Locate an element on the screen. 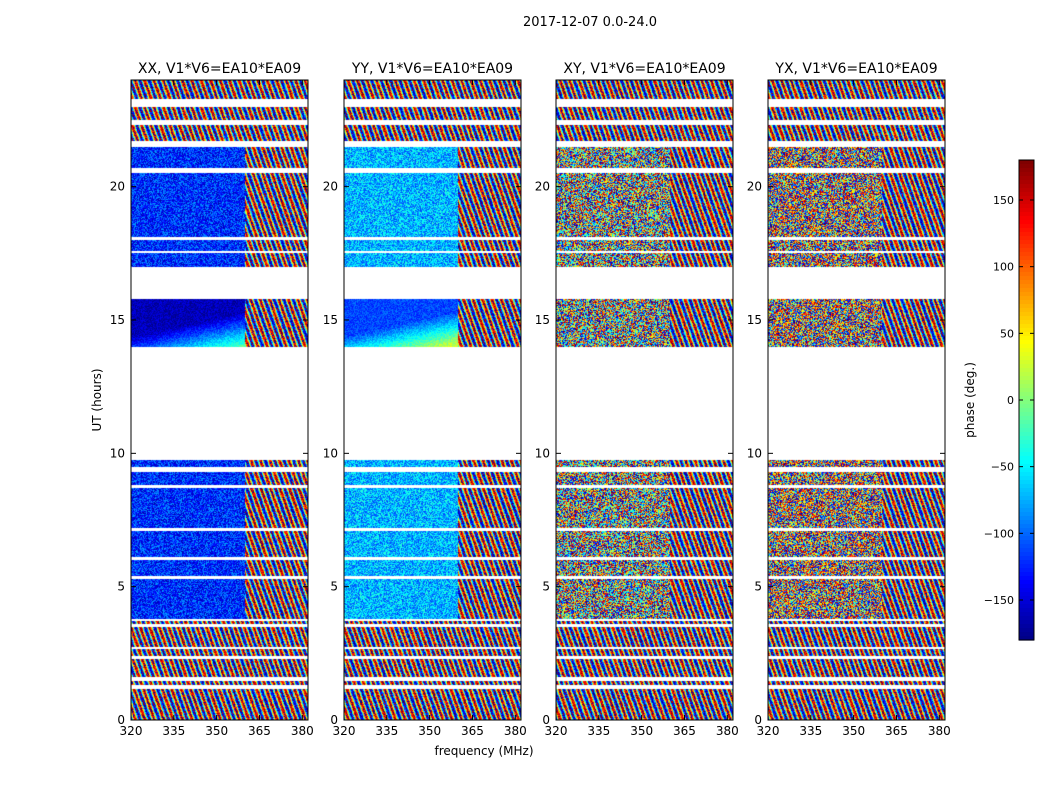  figure-title: 2017-12-07 0.0-24.0 is located at coordinates (590, 22).